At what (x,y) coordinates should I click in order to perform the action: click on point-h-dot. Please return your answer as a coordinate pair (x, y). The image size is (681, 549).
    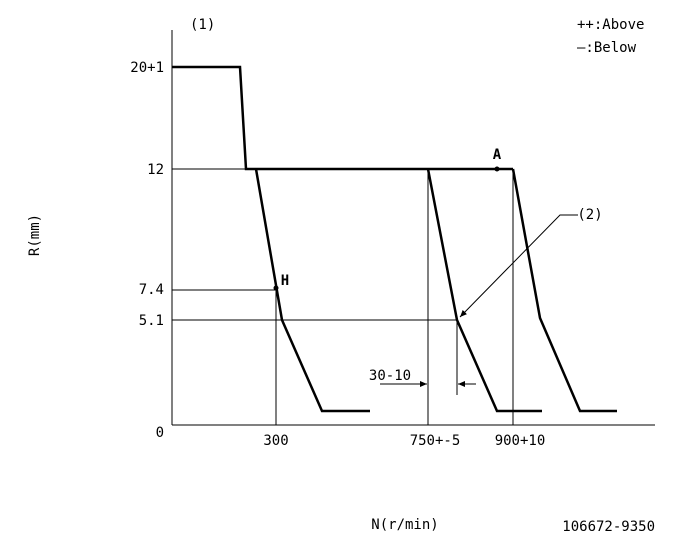
    Looking at the image, I should click on (276, 288).